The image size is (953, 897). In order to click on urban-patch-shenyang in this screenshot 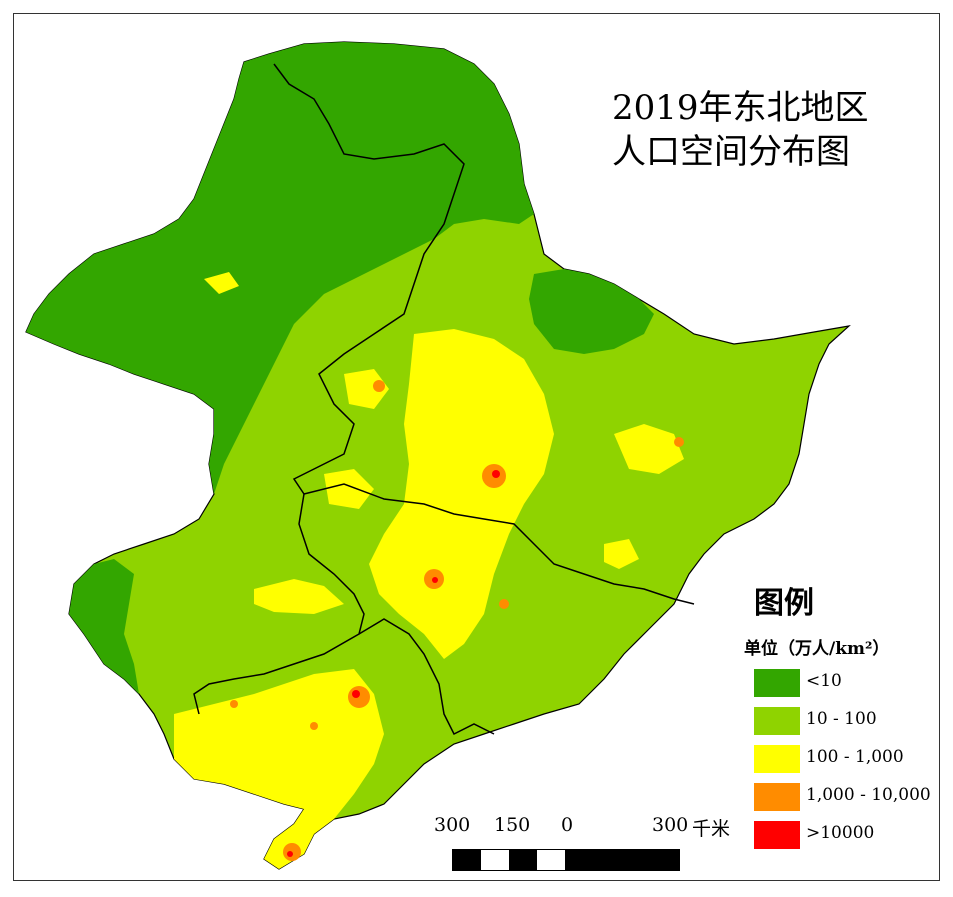, I will do `click(359, 697)`.